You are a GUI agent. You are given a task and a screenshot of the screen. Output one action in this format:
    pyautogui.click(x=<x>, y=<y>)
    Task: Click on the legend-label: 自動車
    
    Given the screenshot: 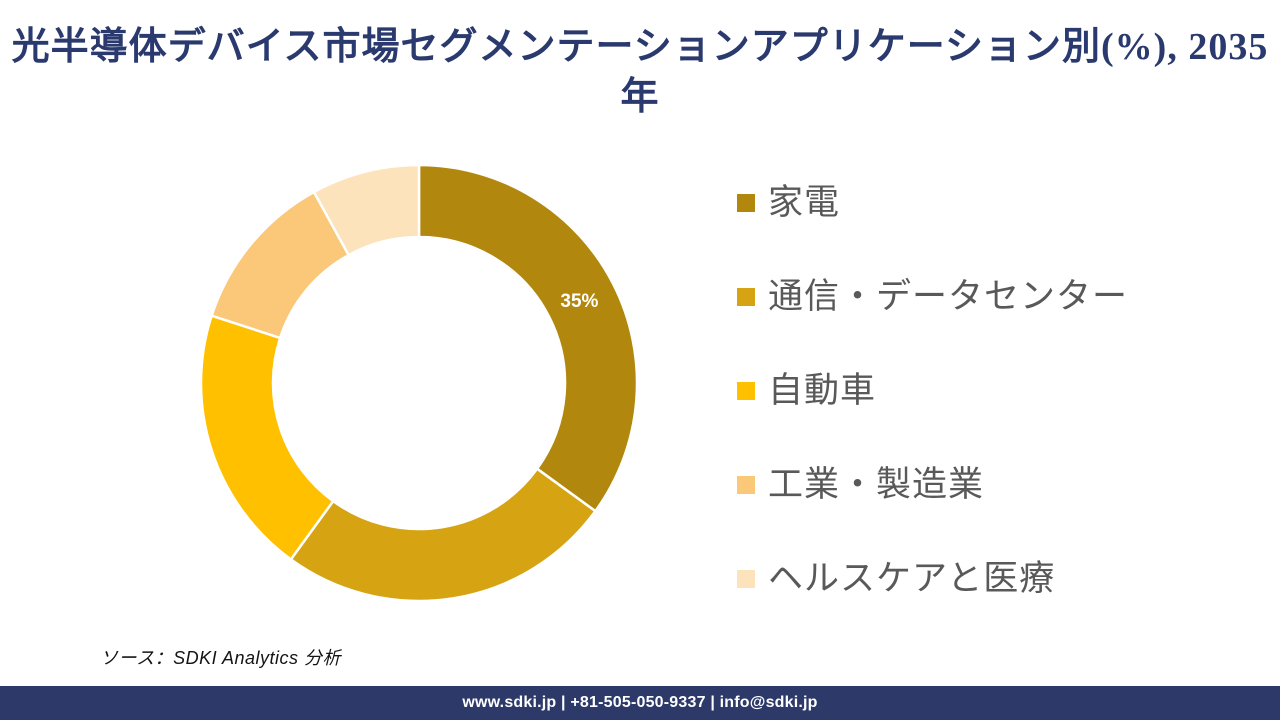 What is the action you would take?
    pyautogui.click(x=822, y=390)
    